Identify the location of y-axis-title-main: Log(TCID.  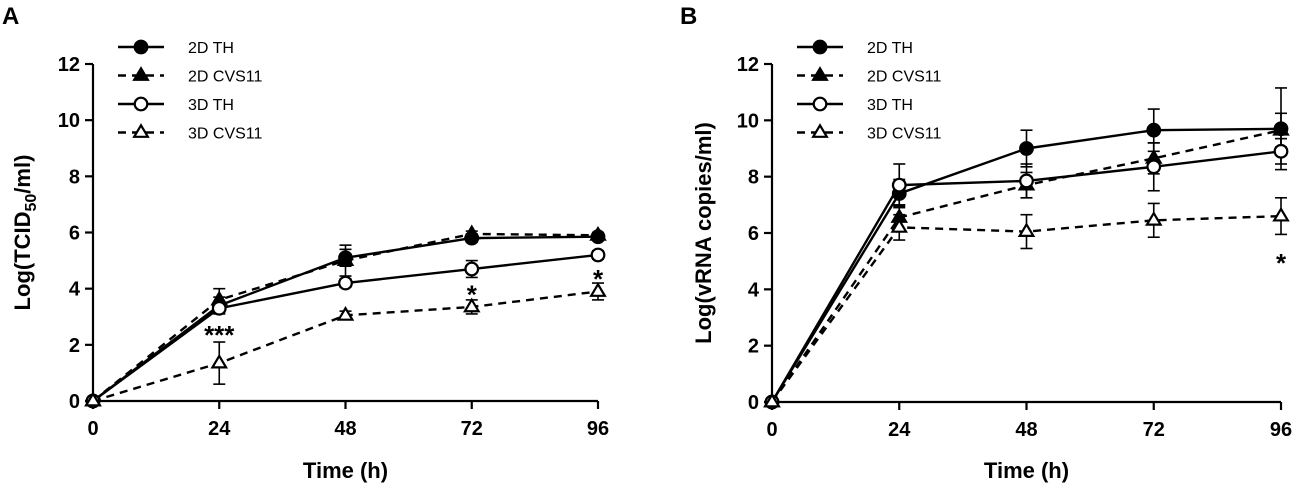
(22, 260).